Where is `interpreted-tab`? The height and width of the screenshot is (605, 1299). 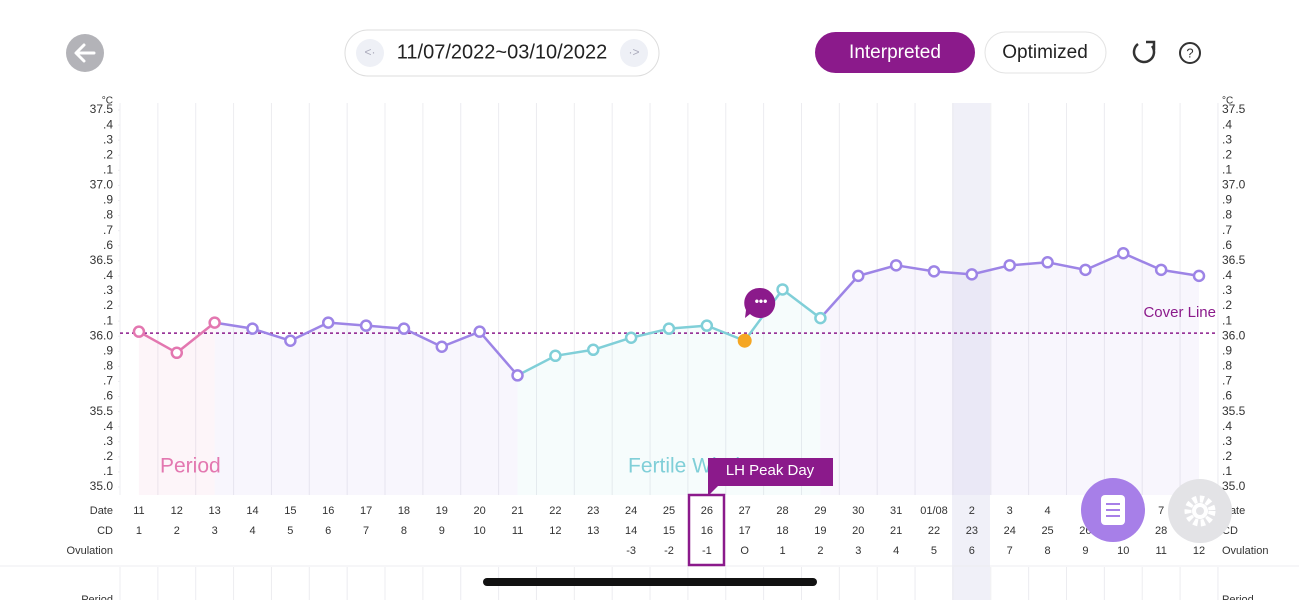 interpreted-tab is located at coordinates (895, 52).